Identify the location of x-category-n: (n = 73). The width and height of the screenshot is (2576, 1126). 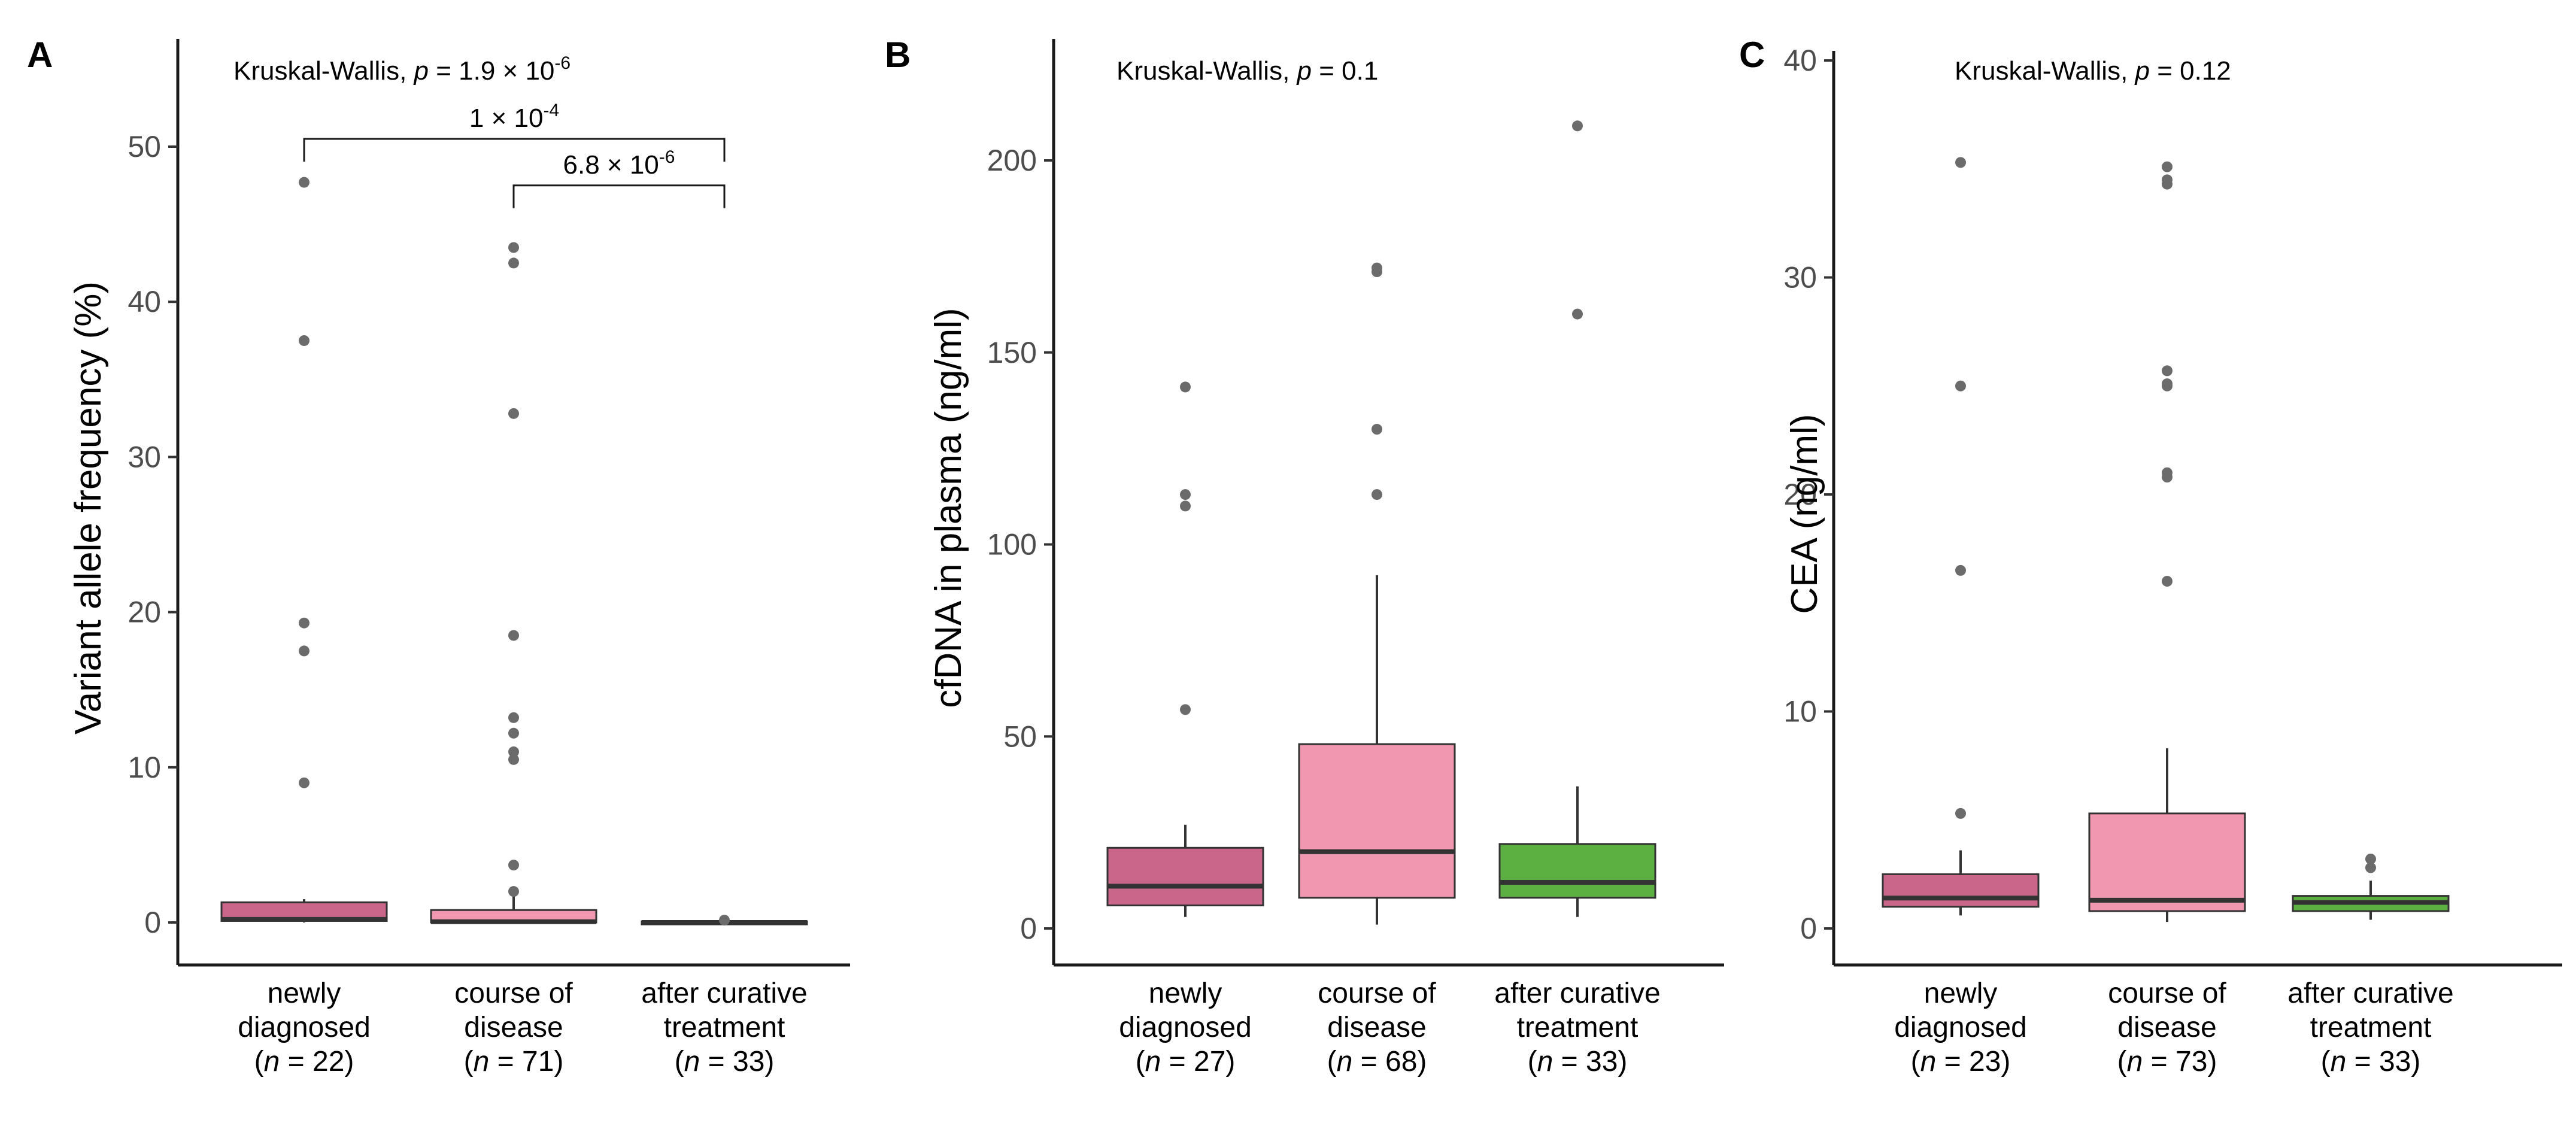
(2167, 1062).